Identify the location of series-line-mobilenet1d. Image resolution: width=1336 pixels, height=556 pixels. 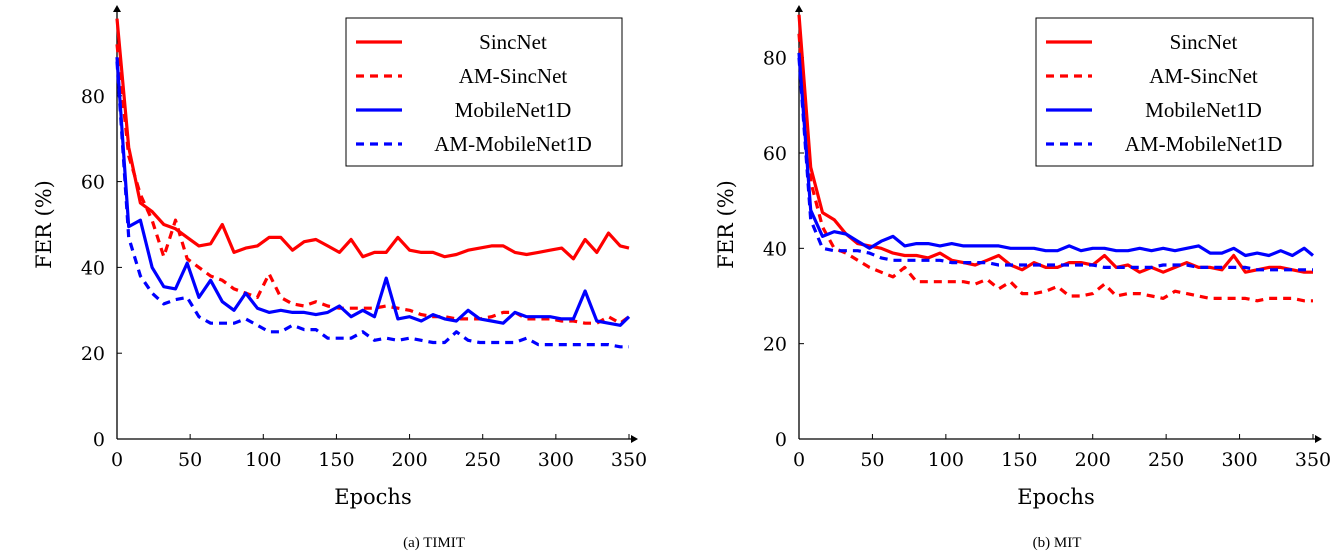
(1056, 155).